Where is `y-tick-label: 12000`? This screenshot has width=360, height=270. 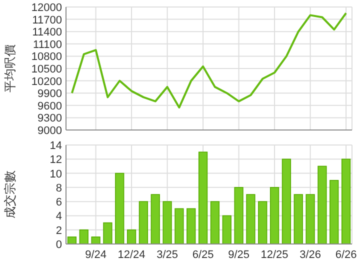
y-tick-label: 12000 is located at coordinates (46, 8).